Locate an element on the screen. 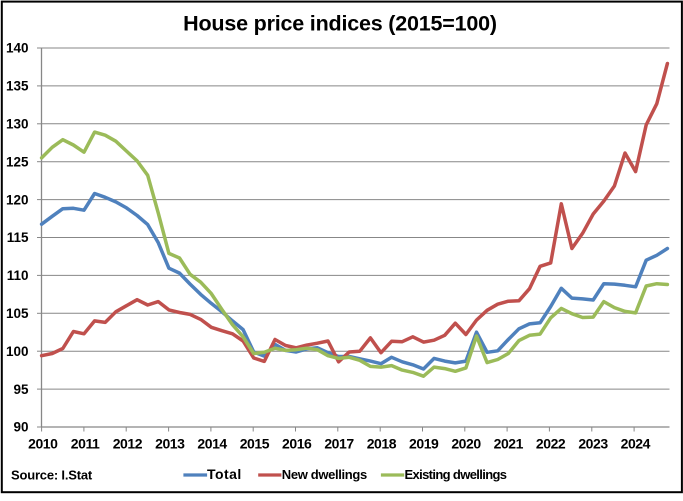 The width and height of the screenshot is (683, 501). svg-text: 125 is located at coordinates (17, 161).